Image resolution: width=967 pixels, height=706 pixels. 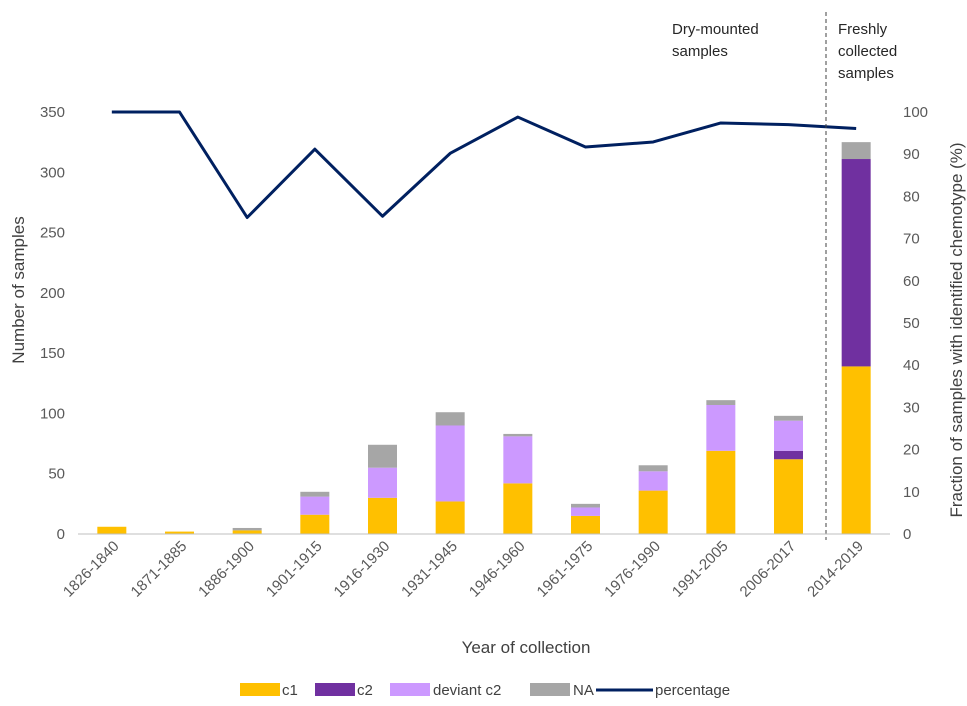 What do you see at coordinates (294, 569) in the screenshot?
I see `x-tick-label: 1901-1915` at bounding box center [294, 569].